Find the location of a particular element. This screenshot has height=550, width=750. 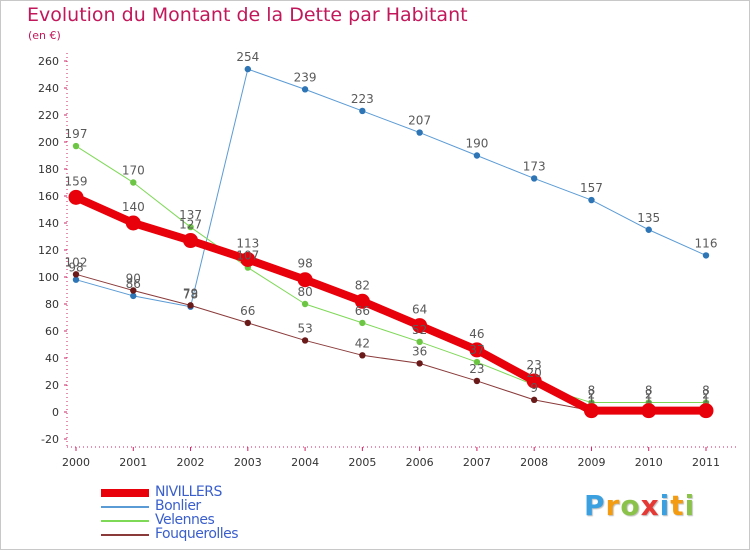

data-label: 82 is located at coordinates (362, 285).